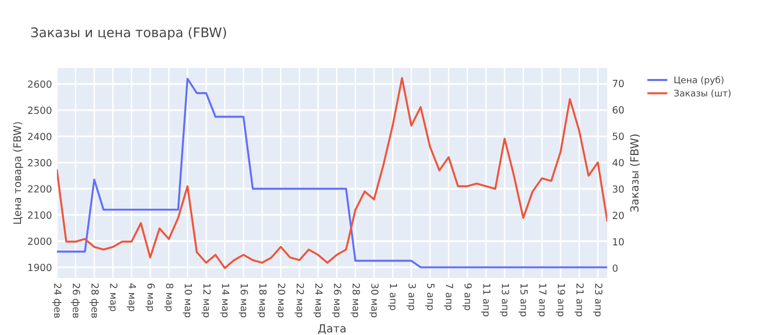  I want to click on x-tick-label: 8 мар, so click(169, 298).